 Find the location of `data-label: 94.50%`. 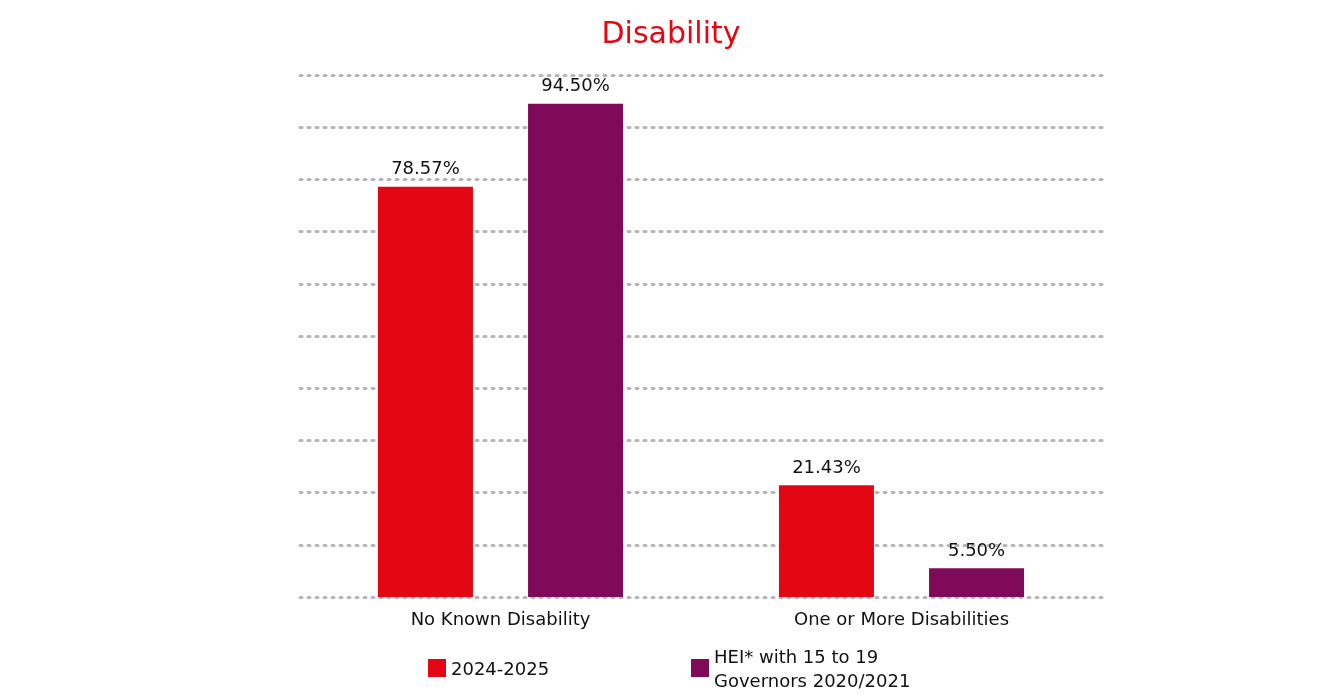

data-label: 94.50% is located at coordinates (575, 85).